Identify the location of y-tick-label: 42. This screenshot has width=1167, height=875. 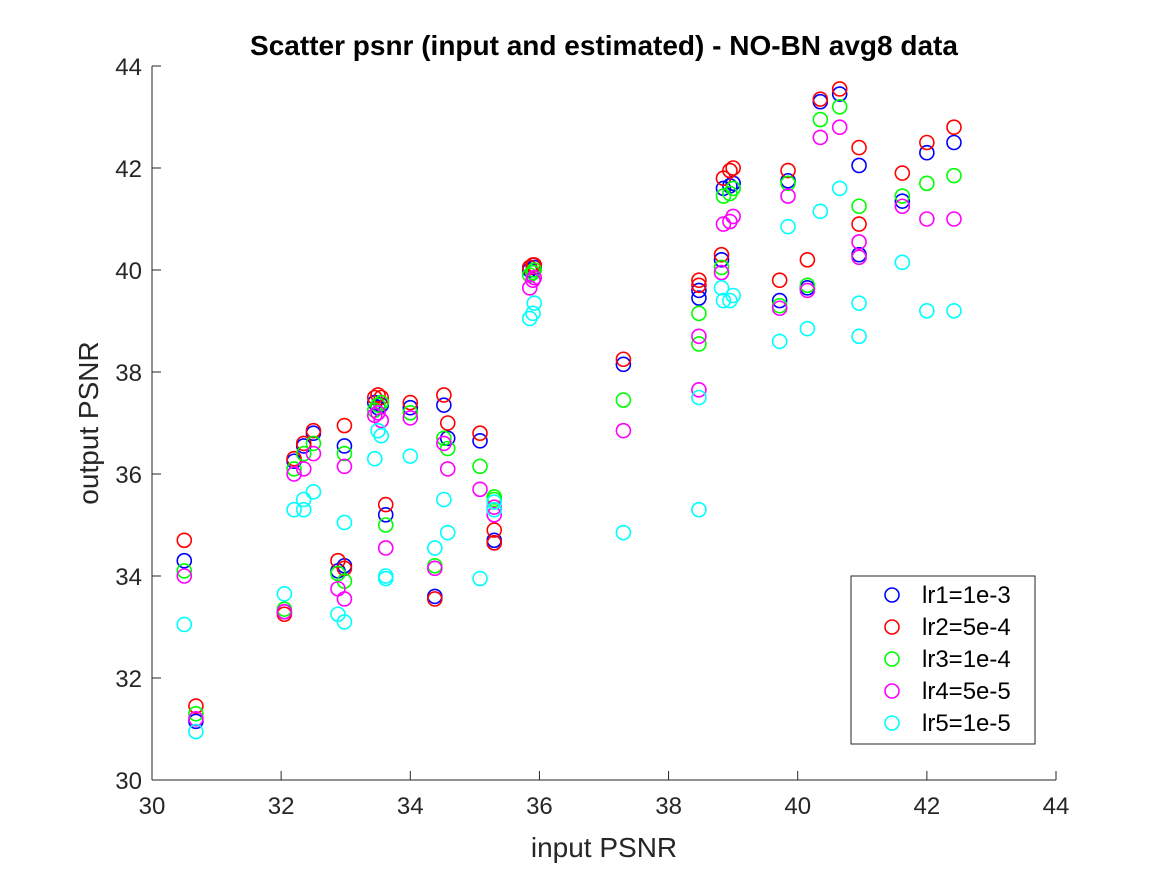
(128, 169).